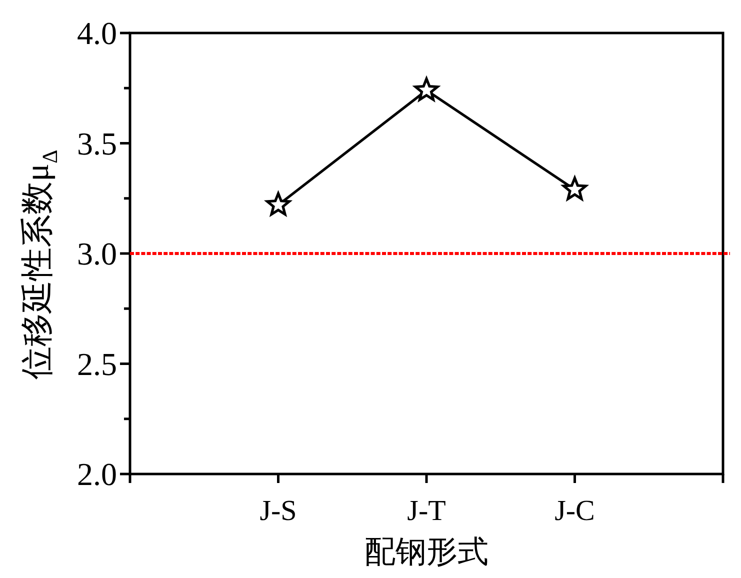 This screenshot has width=741, height=578. What do you see at coordinates (426, 511) in the screenshot?
I see `x-tick-label: J-T` at bounding box center [426, 511].